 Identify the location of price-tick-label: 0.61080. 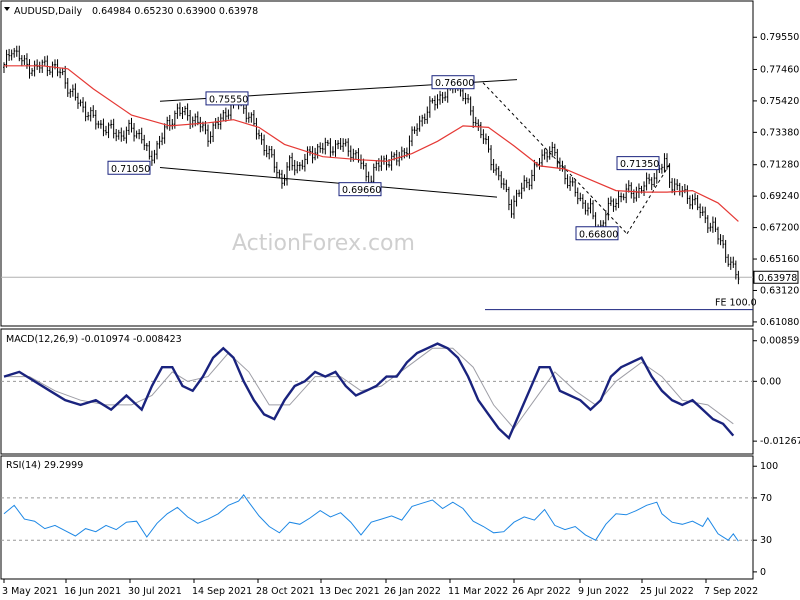
(779, 322).